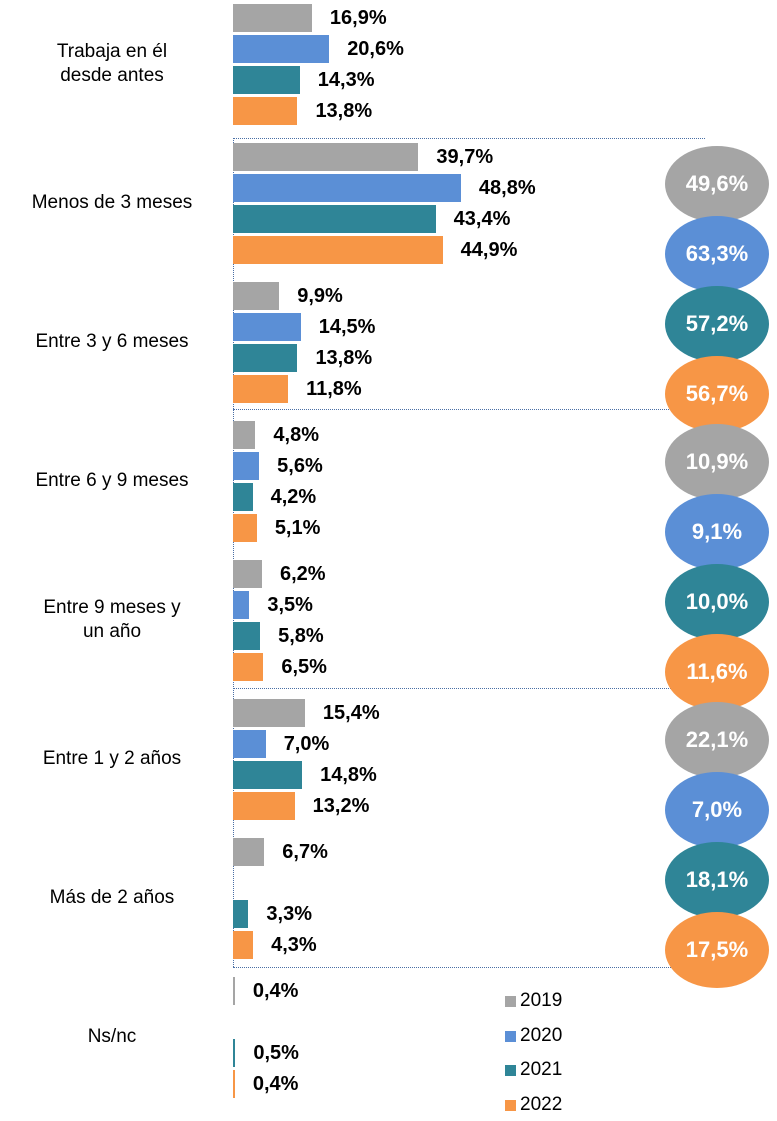  I want to click on legend-label: 2022, so click(541, 1104).